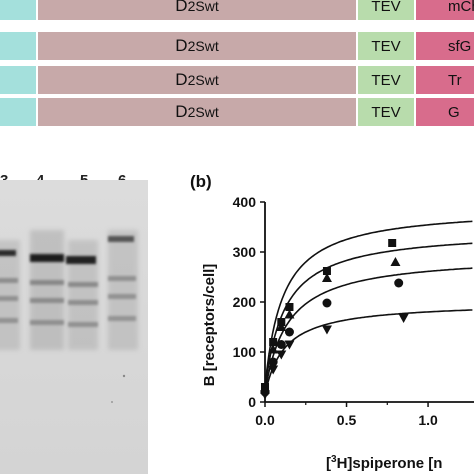  I want to click on fp-segment: sfG, so click(445, 46).